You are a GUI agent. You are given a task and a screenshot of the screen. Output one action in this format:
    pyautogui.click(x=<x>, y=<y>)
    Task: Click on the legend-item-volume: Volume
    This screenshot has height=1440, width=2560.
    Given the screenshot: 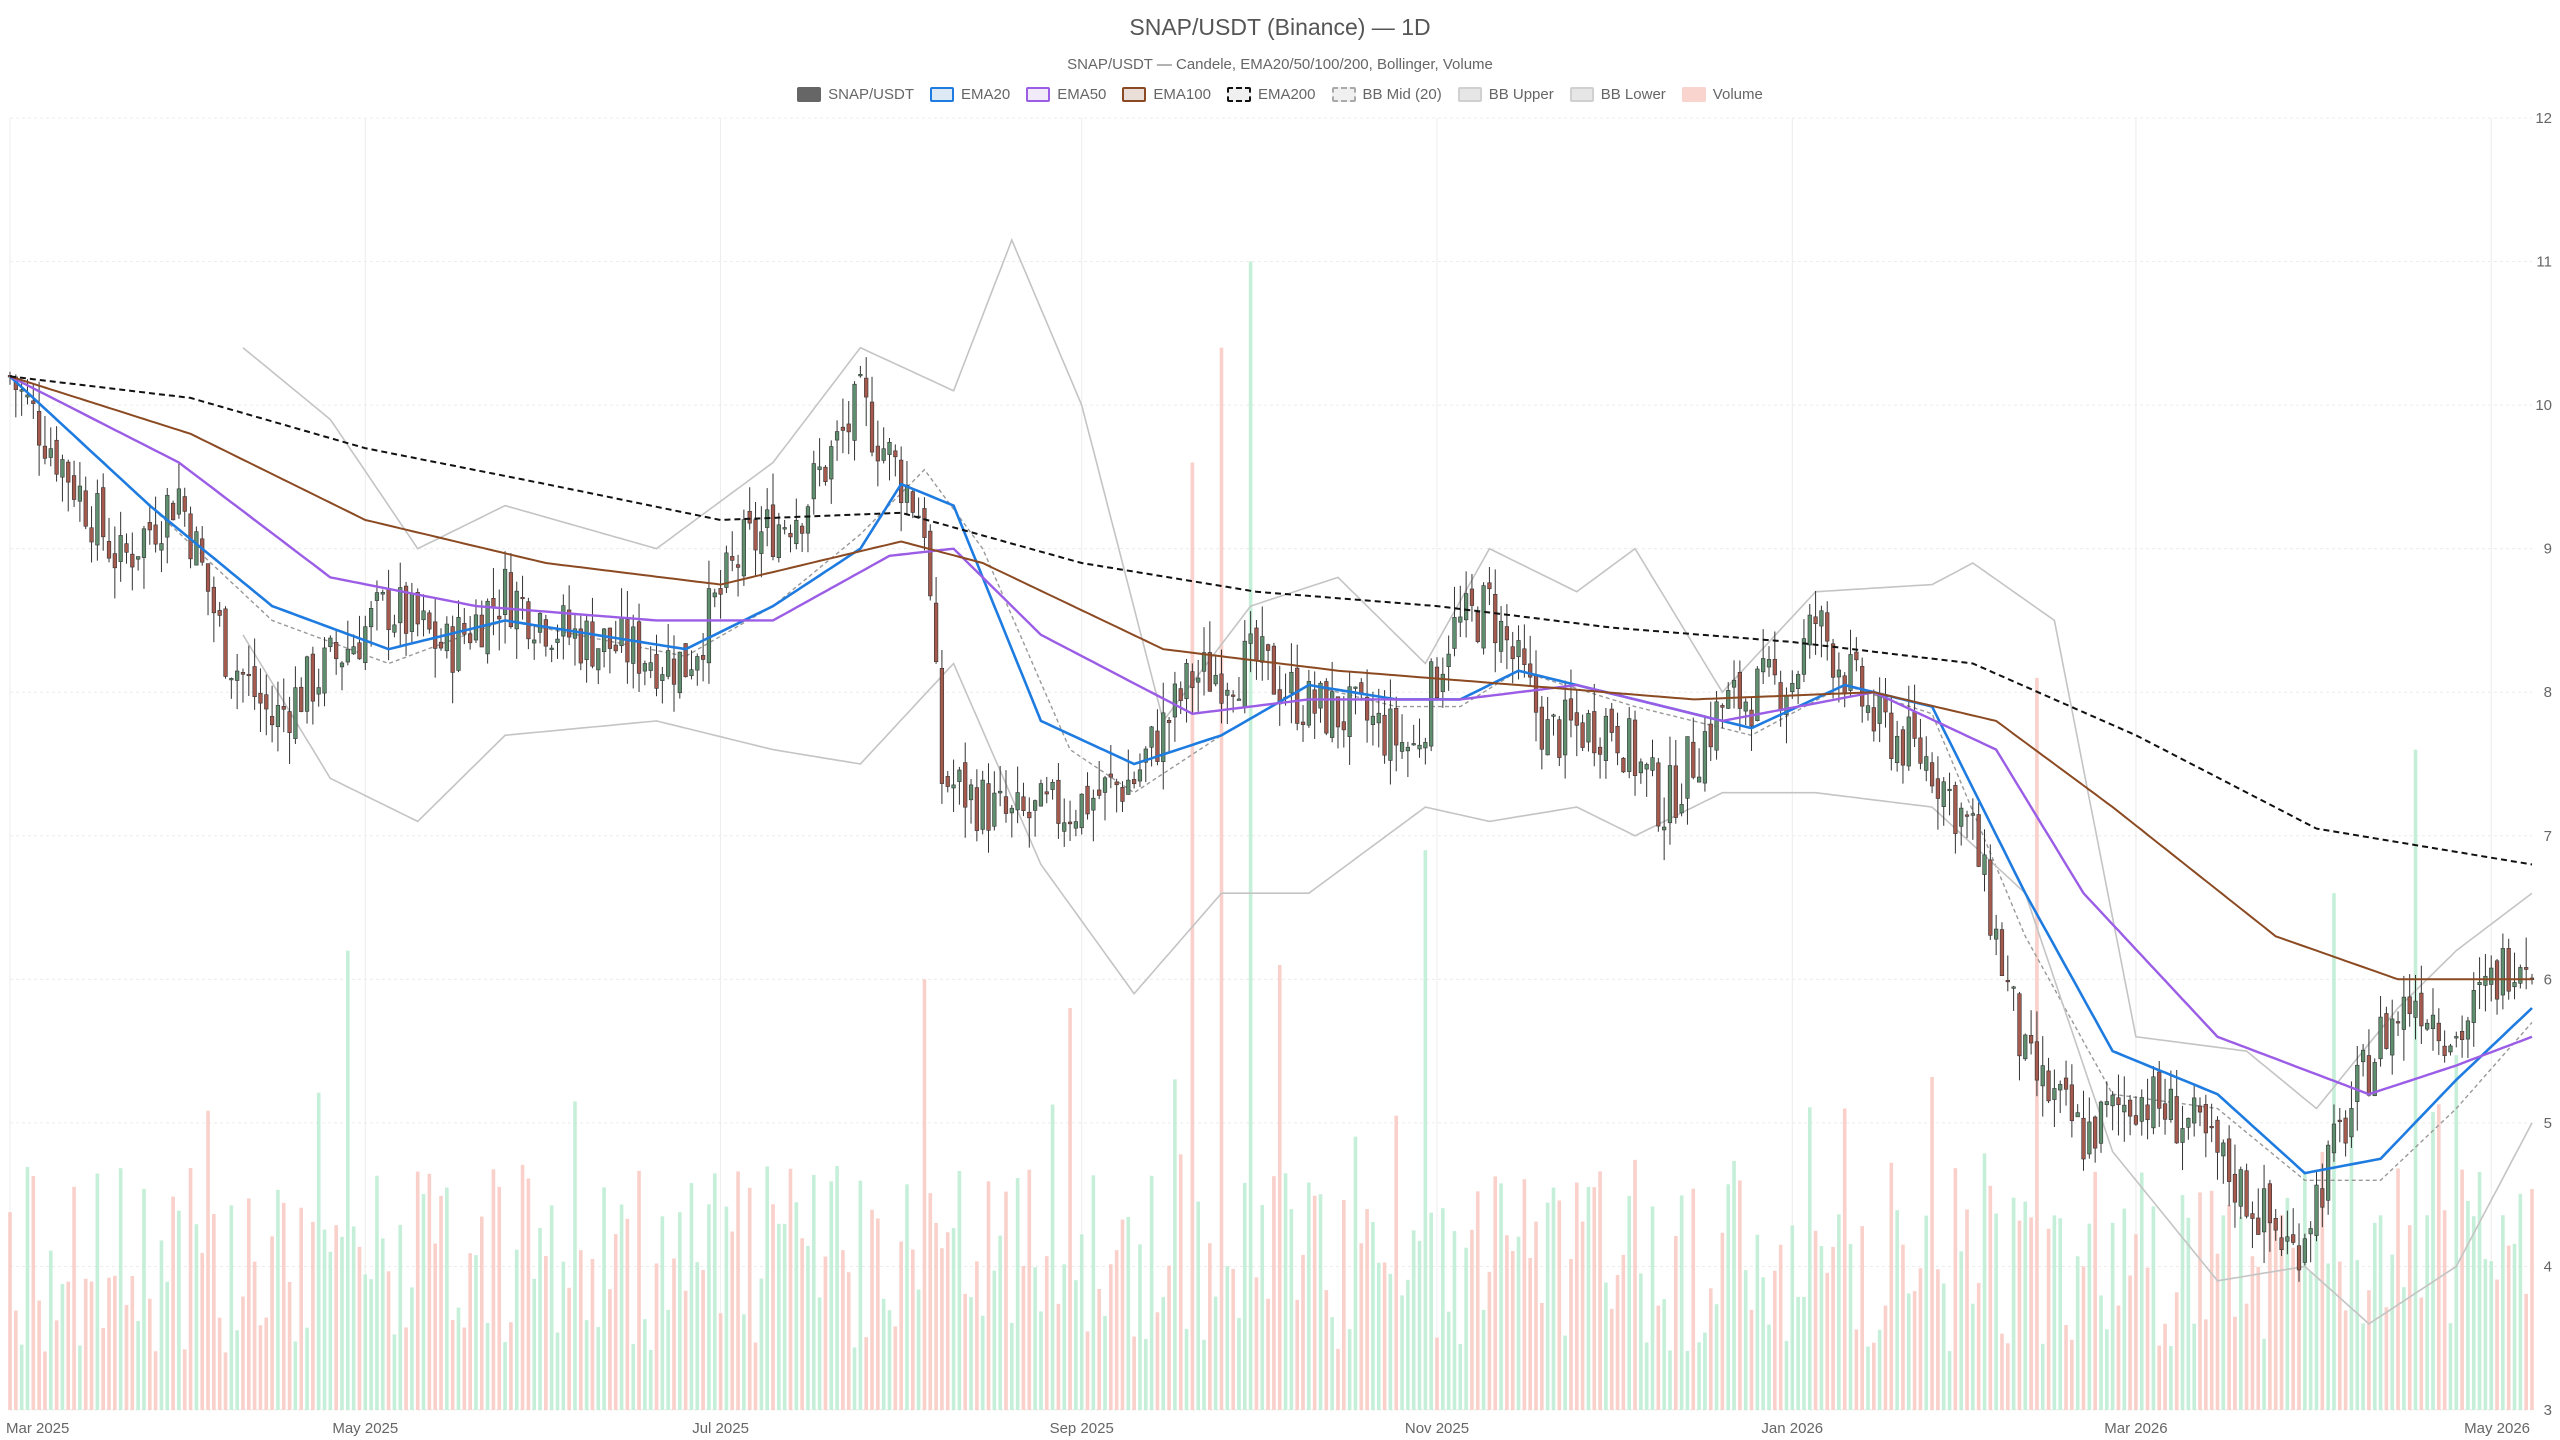 What is the action you would take?
    pyautogui.click(x=1722, y=94)
    